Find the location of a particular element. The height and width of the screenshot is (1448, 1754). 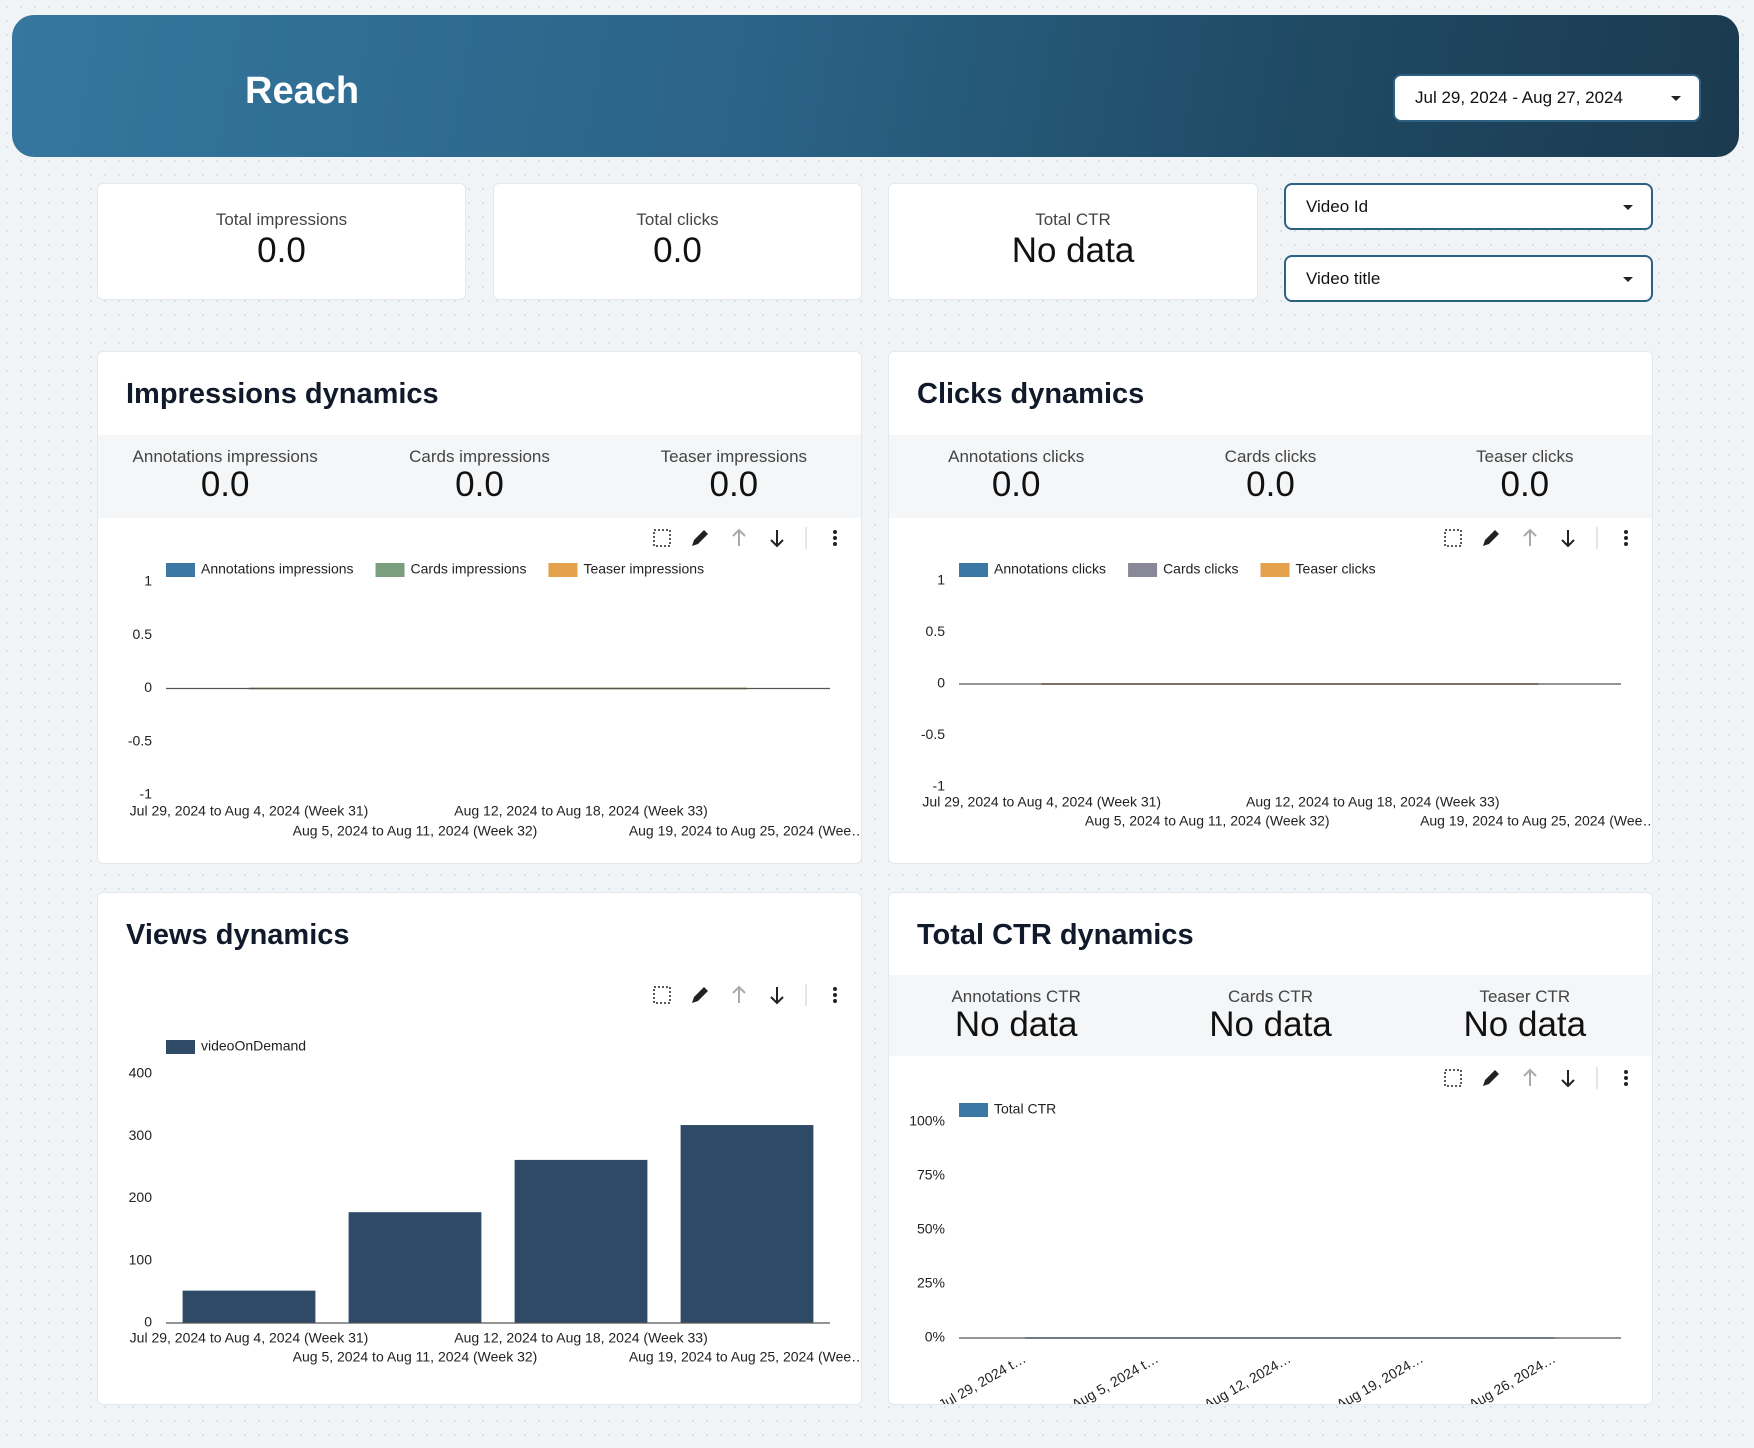

y-tick-label: 75% is located at coordinates (931, 1175).